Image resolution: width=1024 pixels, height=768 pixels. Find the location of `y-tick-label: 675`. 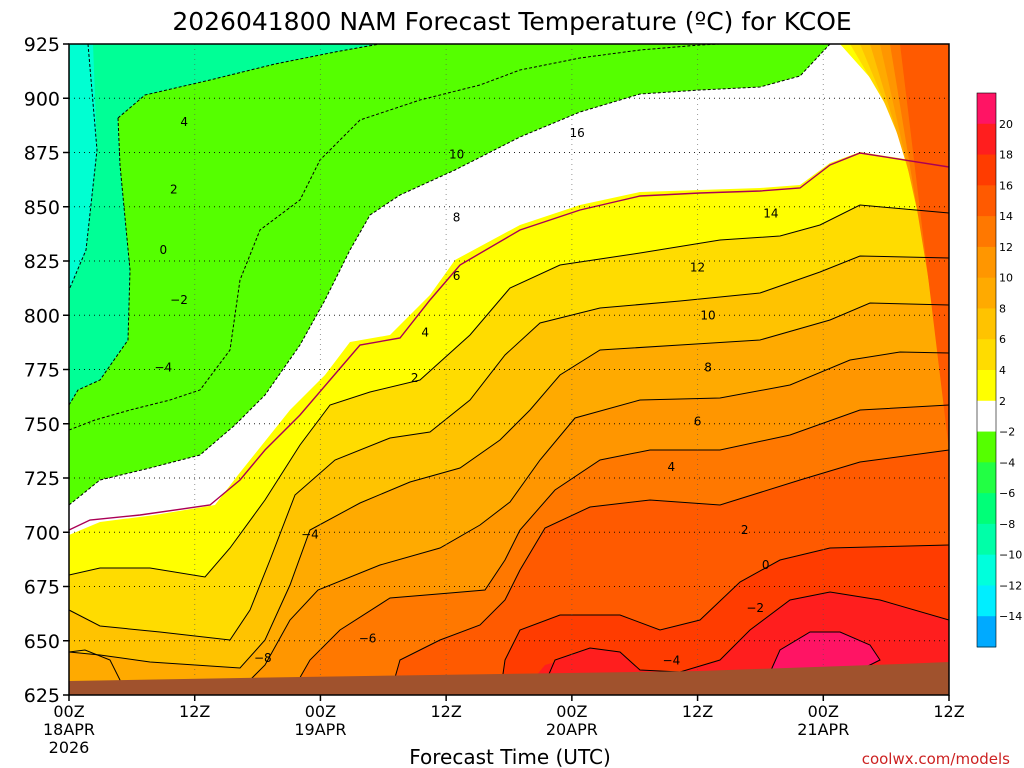

y-tick-label: 675 is located at coordinates (42, 588).